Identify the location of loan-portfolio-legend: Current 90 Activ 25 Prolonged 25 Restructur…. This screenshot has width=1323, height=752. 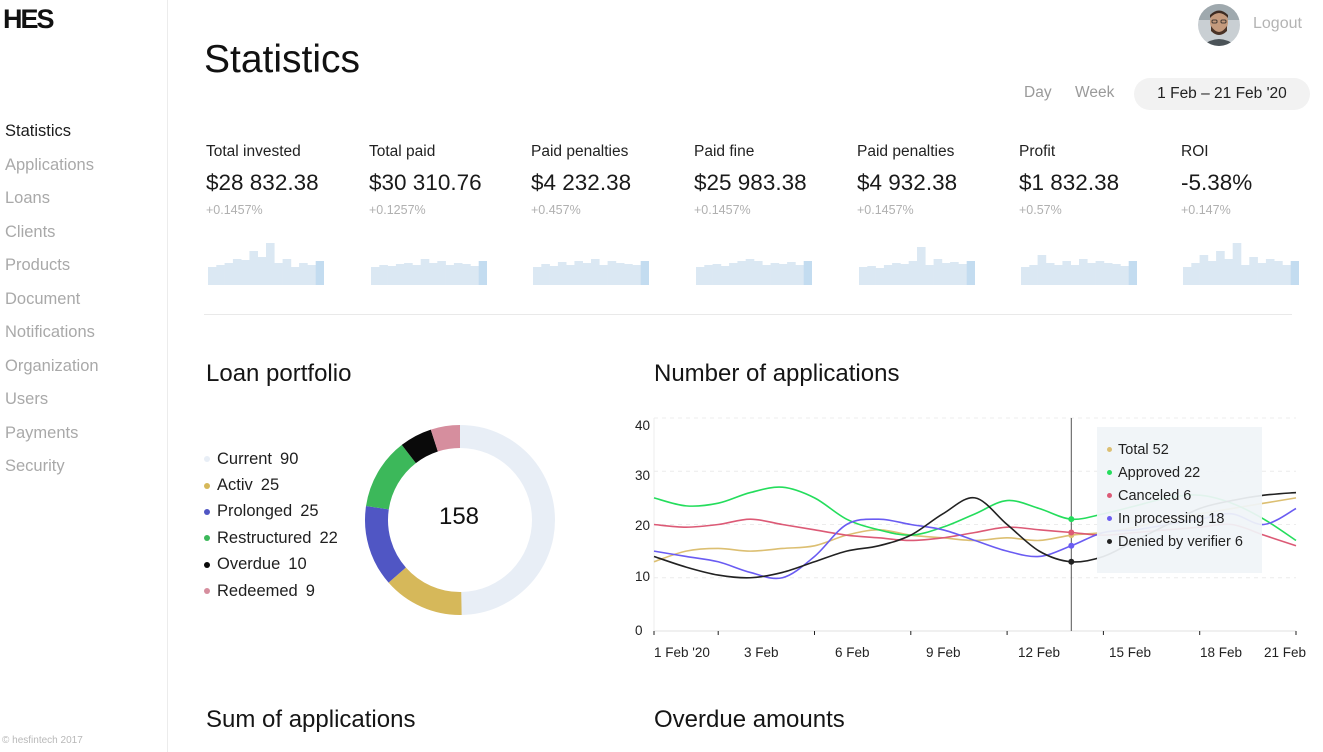
(271, 525).